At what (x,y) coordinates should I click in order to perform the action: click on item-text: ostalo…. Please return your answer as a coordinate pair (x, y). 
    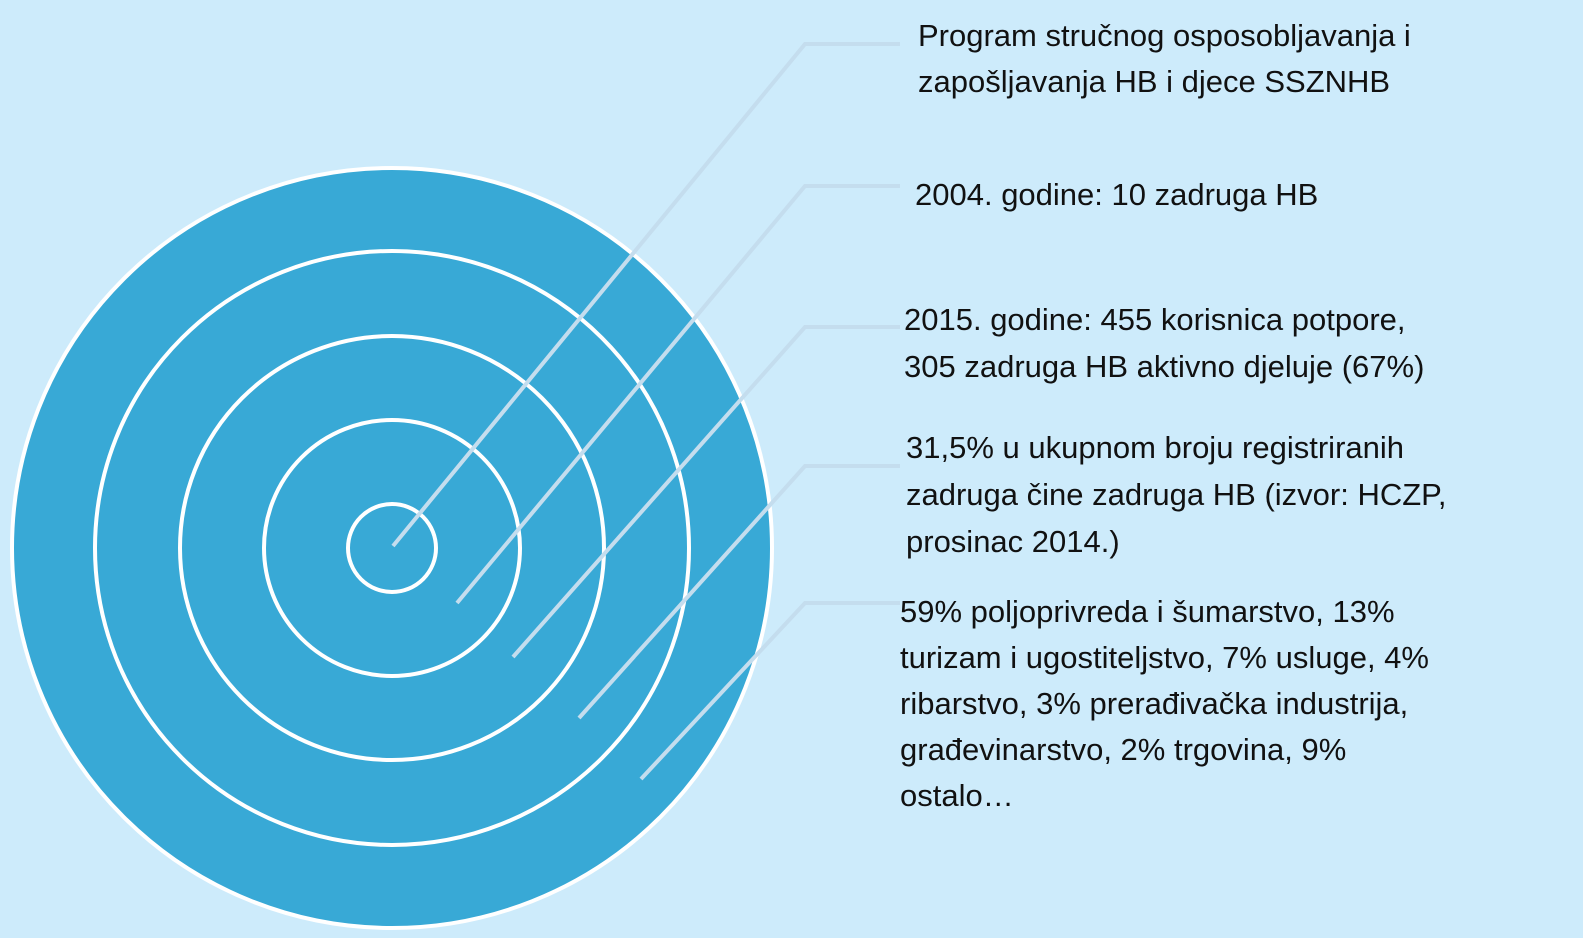
    Looking at the image, I should click on (957, 795).